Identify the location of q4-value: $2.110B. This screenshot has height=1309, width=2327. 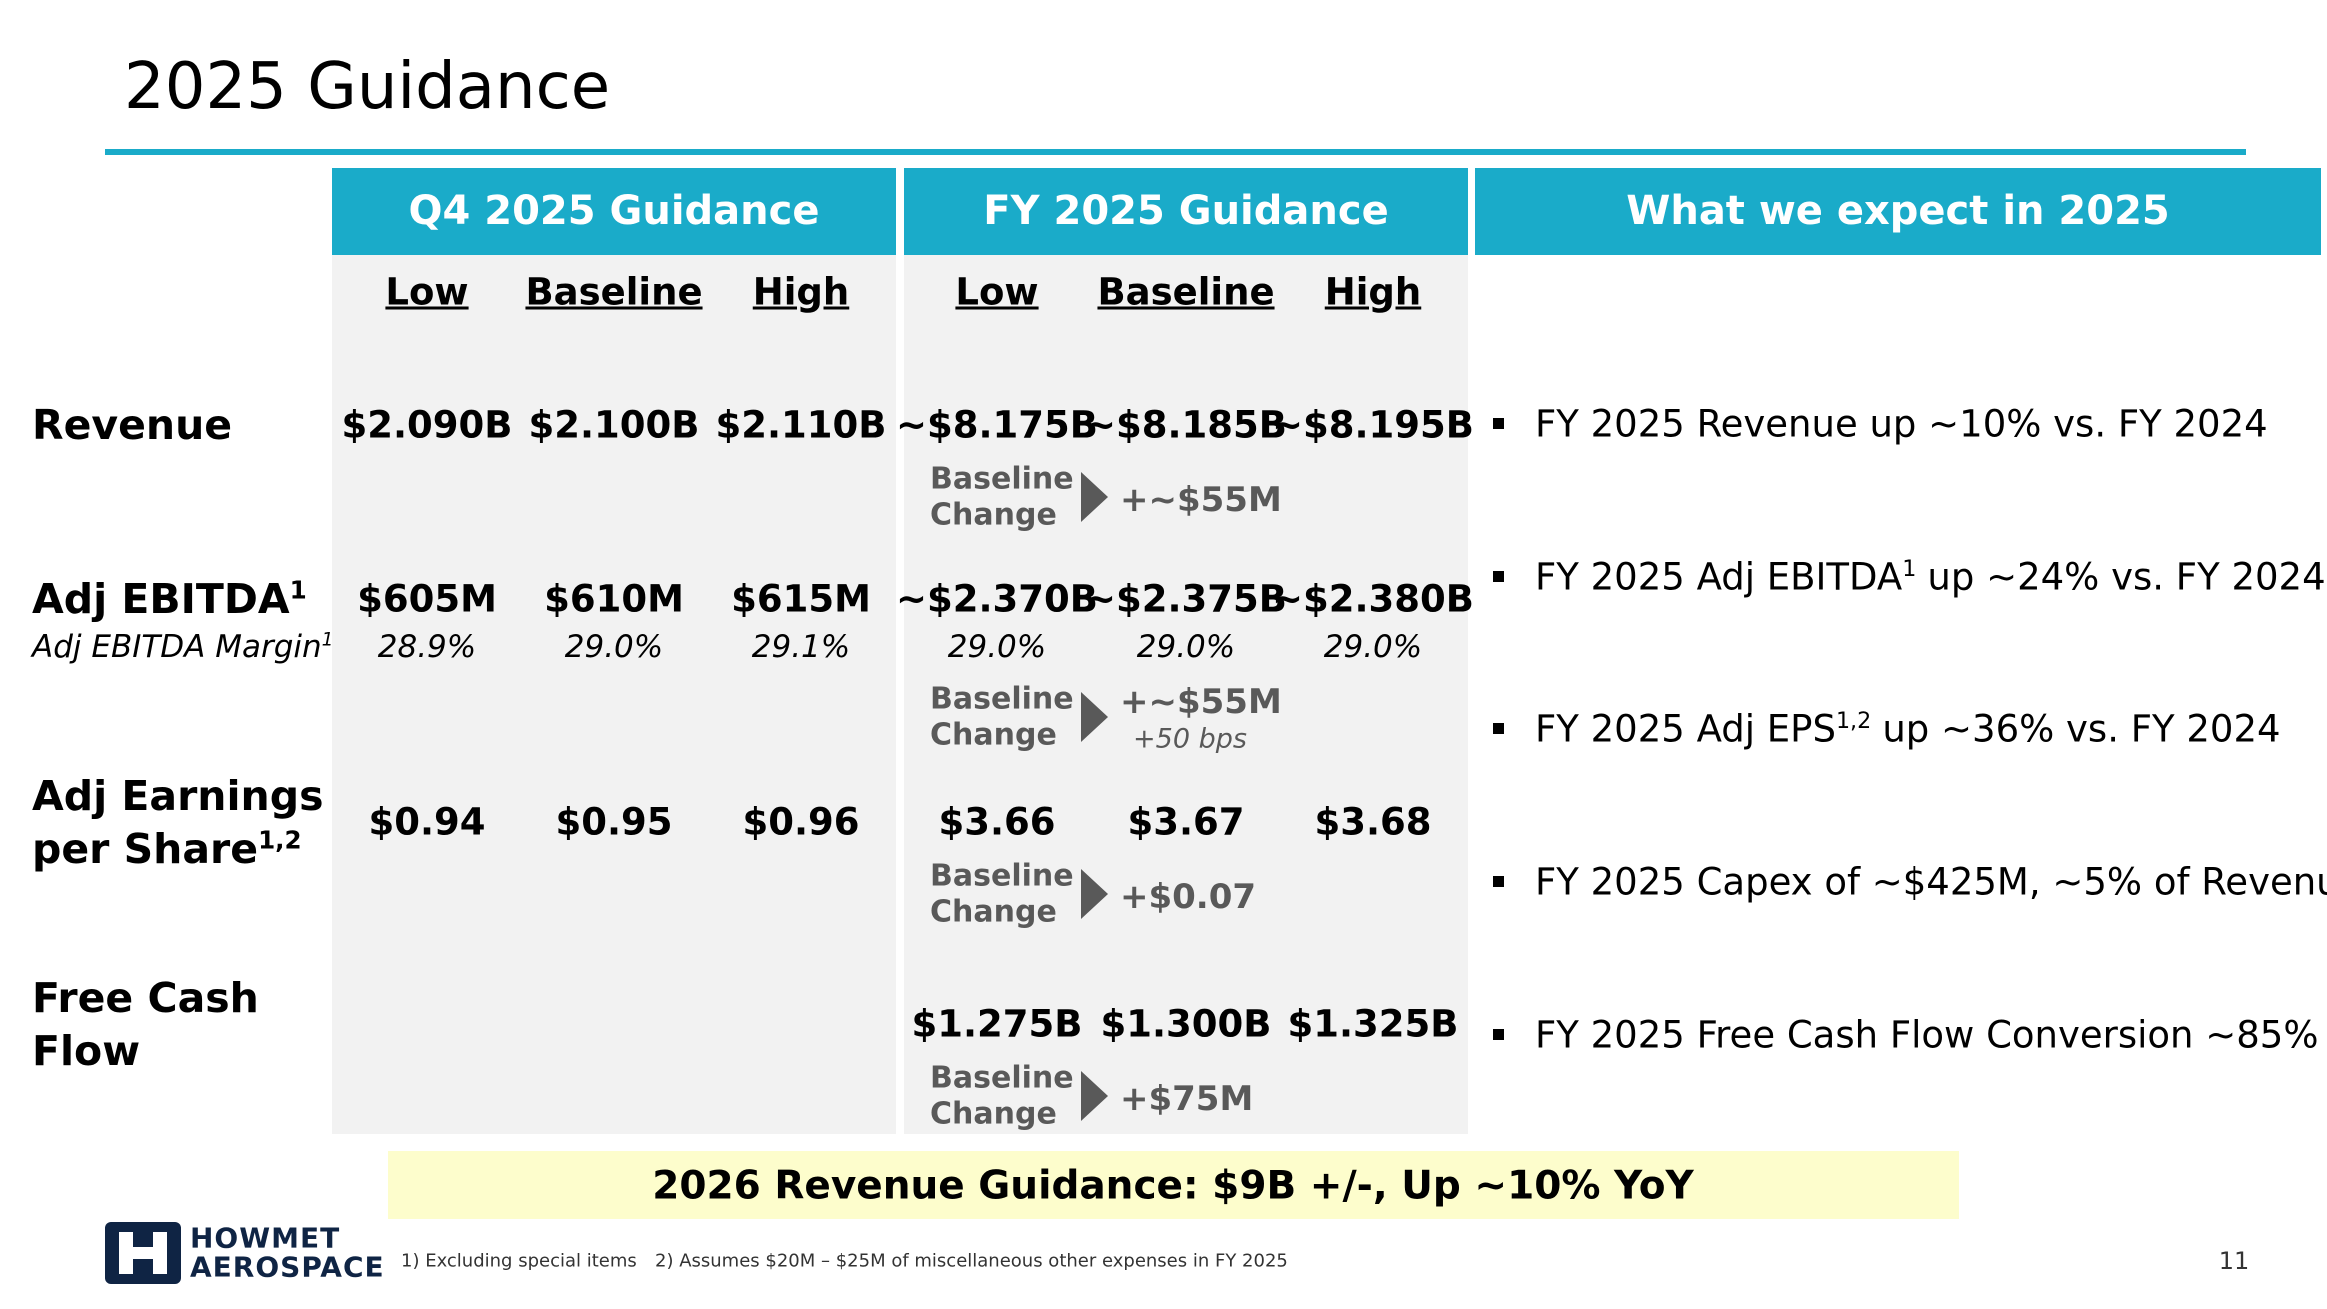
(801, 425).